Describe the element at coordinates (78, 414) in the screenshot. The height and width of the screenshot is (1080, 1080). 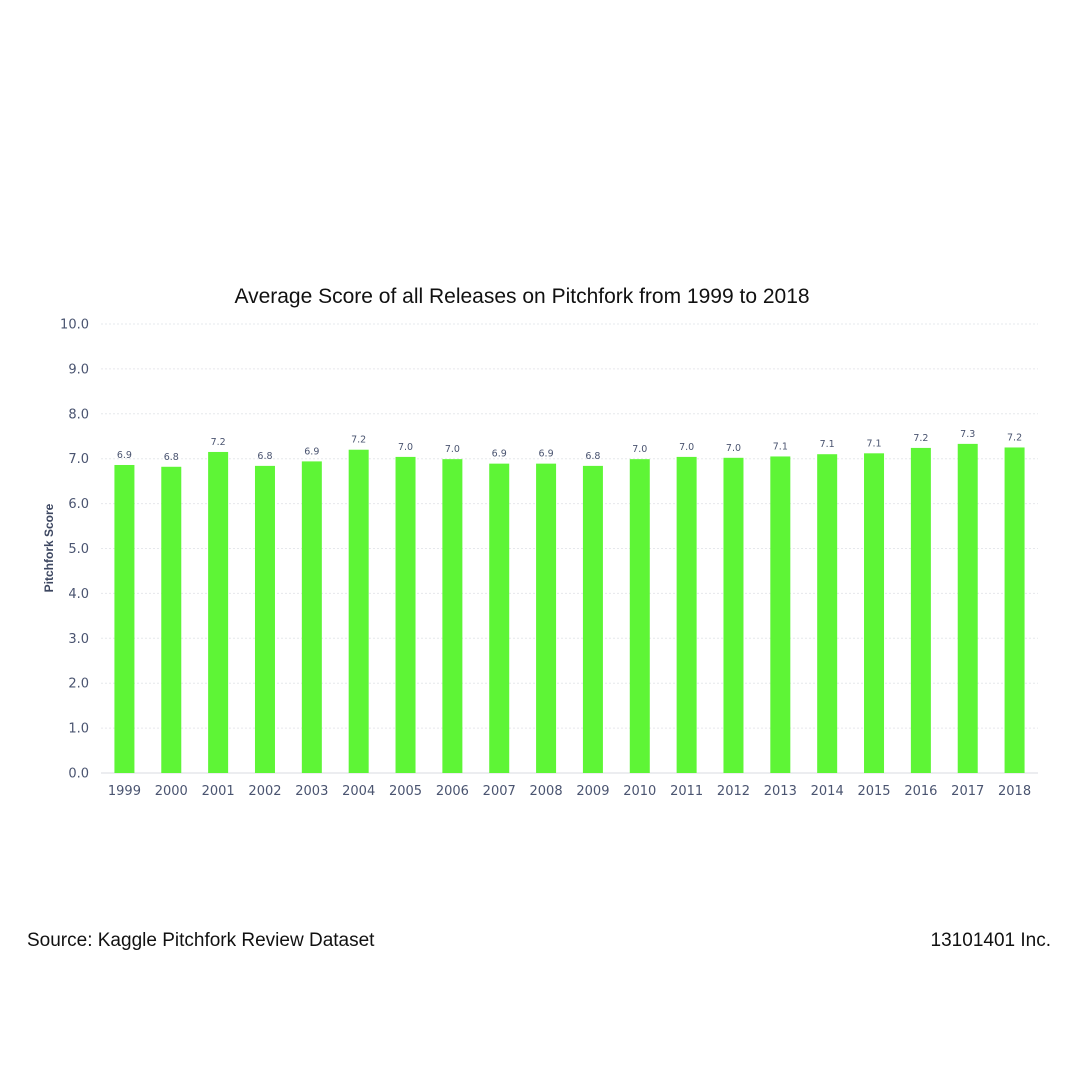
I see `y-tick-label: 8.0` at that location.